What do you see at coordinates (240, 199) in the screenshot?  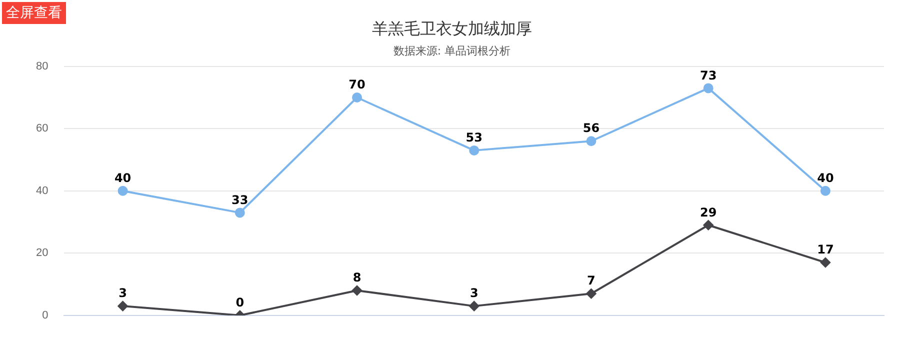 I see `data-label: 33` at bounding box center [240, 199].